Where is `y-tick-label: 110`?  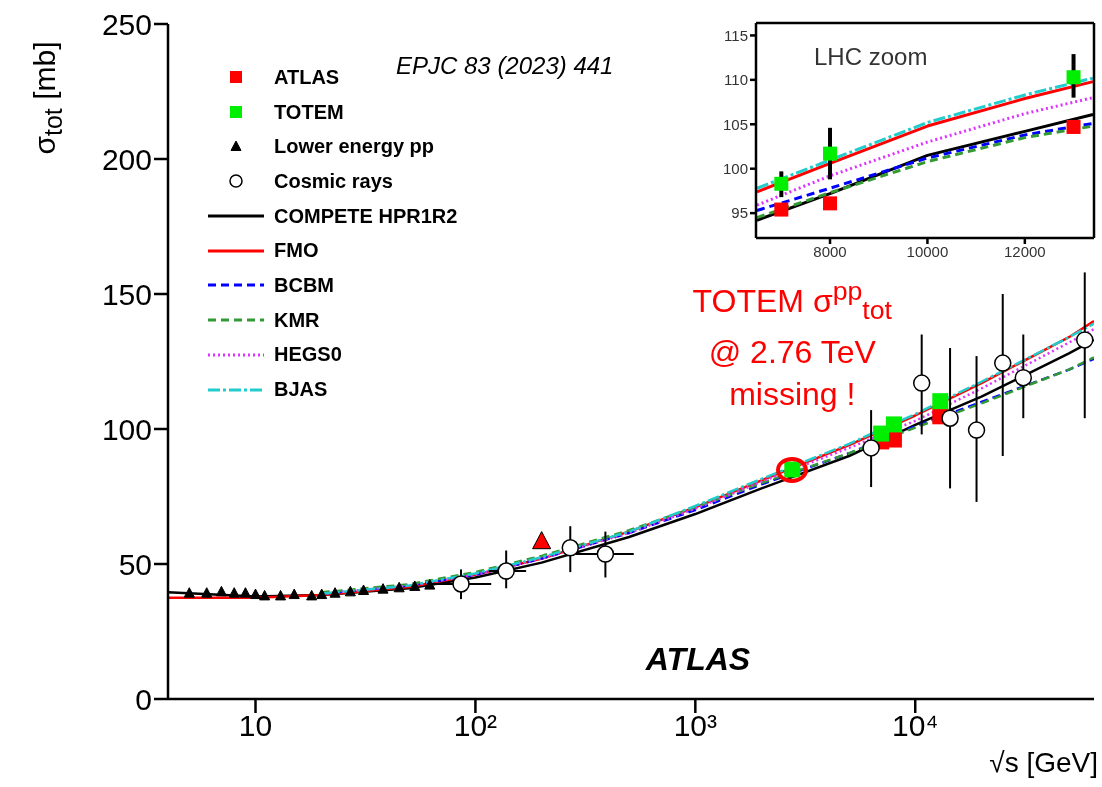 y-tick-label: 110 is located at coordinates (736, 80).